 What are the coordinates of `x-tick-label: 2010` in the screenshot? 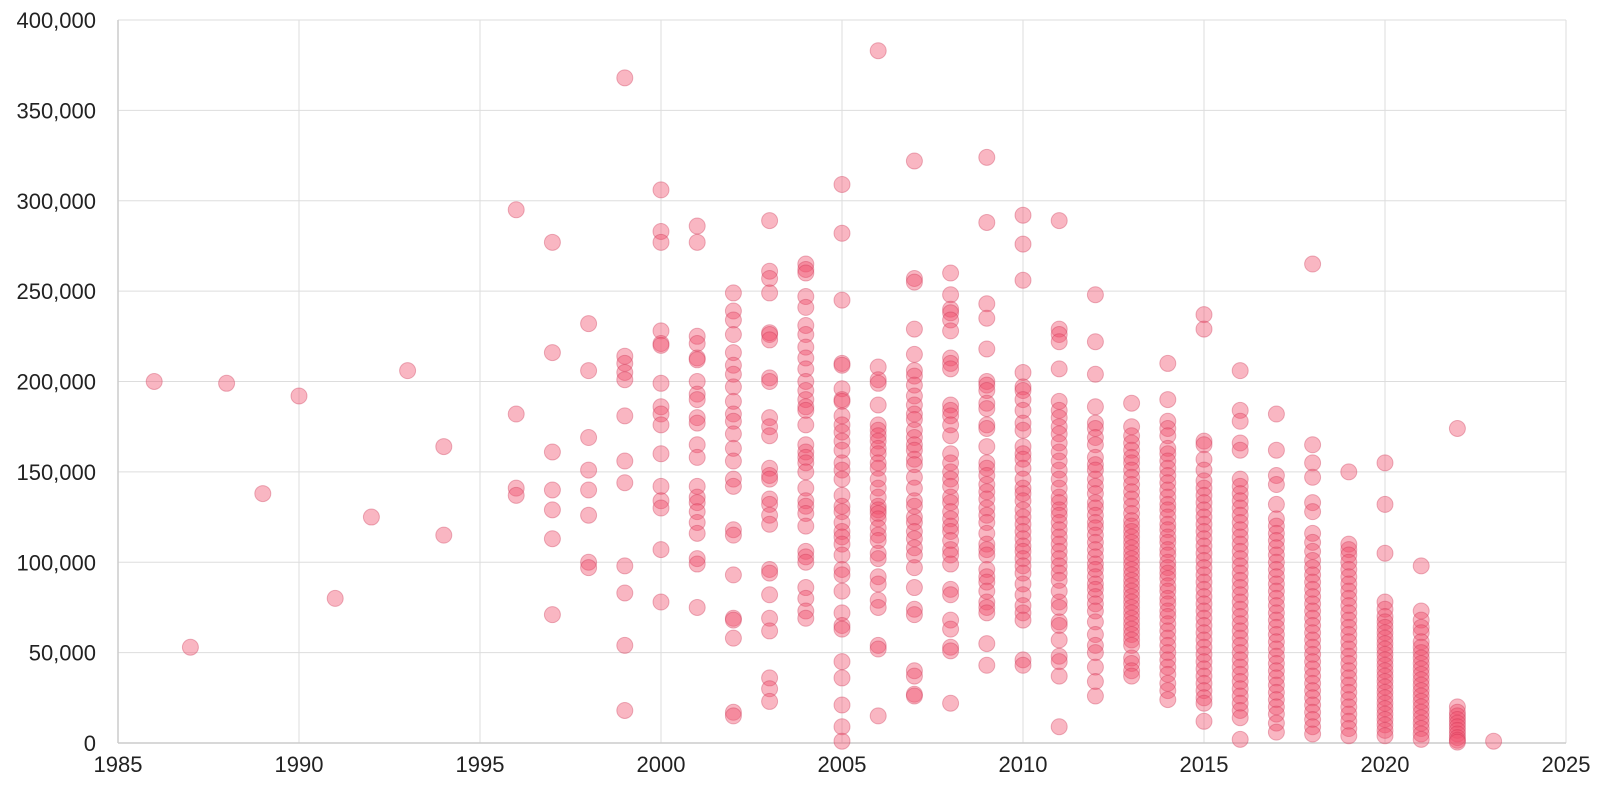 It's located at (1023, 764).